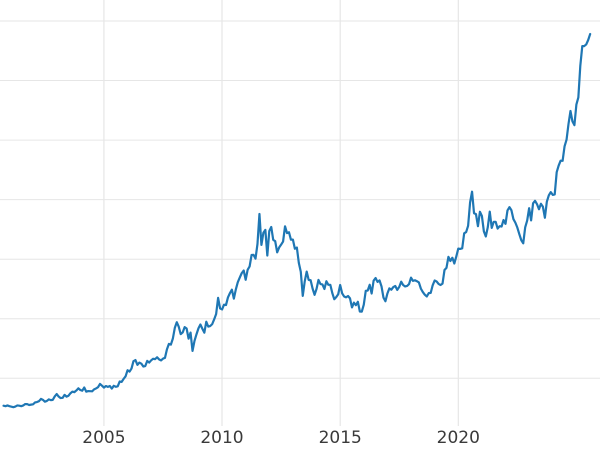  I want to click on x-tick-label: 2015, so click(340, 438).